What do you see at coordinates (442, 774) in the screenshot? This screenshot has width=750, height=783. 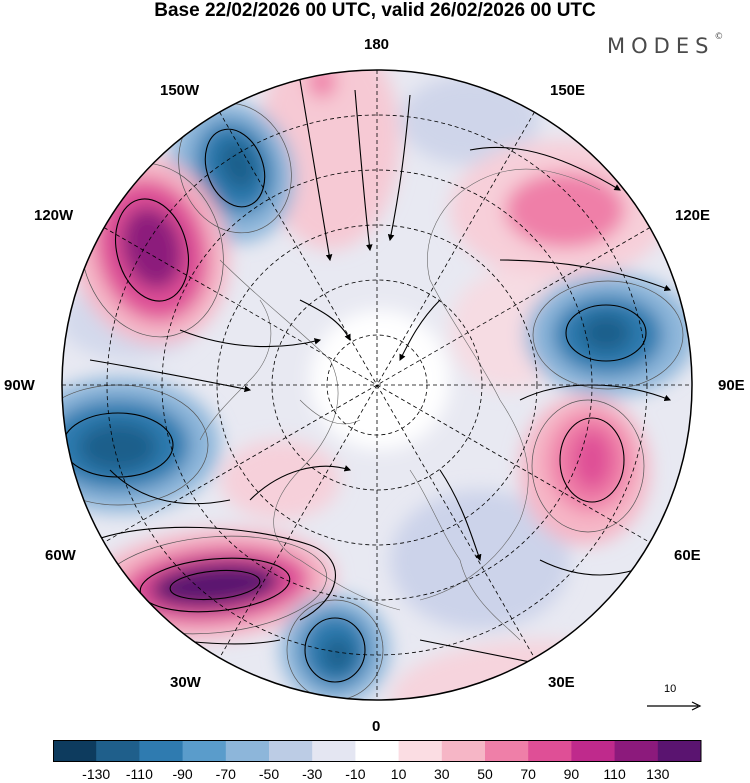 I see `colorbar-tick-label: 30` at bounding box center [442, 774].